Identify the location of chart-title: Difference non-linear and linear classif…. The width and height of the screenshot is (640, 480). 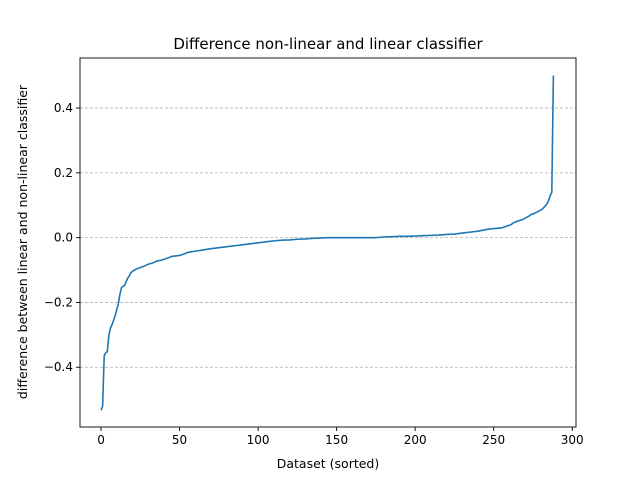
(328, 44).